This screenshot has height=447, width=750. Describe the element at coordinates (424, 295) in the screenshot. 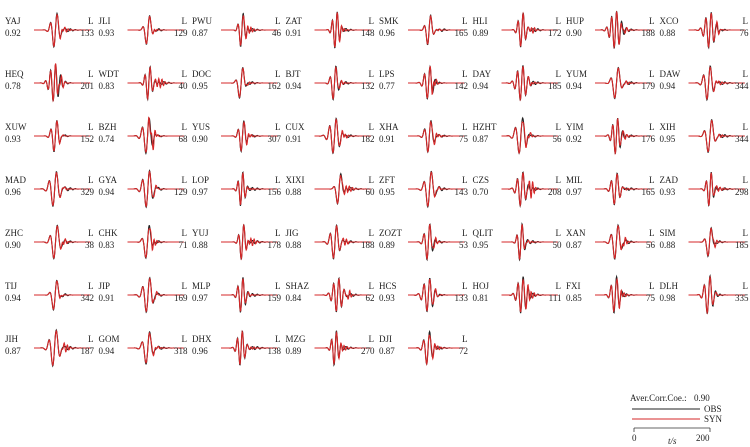

I see `station-panel: HCS 0.93 L 133` at that location.